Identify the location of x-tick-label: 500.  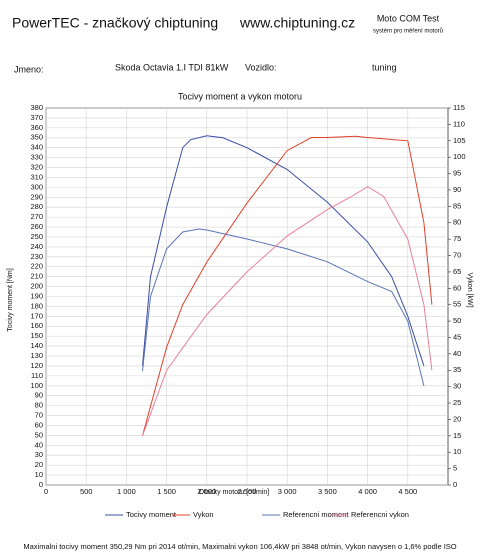
(86, 491).